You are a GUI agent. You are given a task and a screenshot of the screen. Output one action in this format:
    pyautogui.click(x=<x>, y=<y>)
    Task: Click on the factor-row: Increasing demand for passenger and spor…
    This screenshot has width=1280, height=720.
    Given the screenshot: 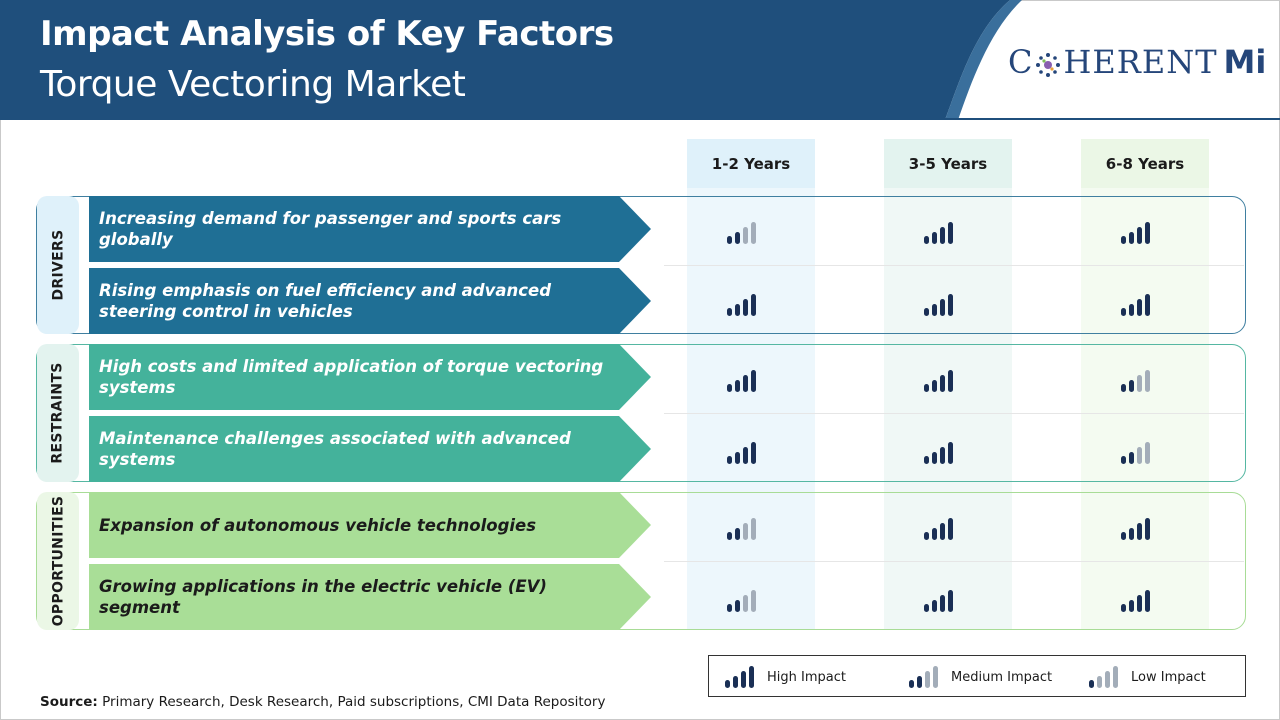 What is the action you would take?
    pyautogui.click(x=371, y=229)
    